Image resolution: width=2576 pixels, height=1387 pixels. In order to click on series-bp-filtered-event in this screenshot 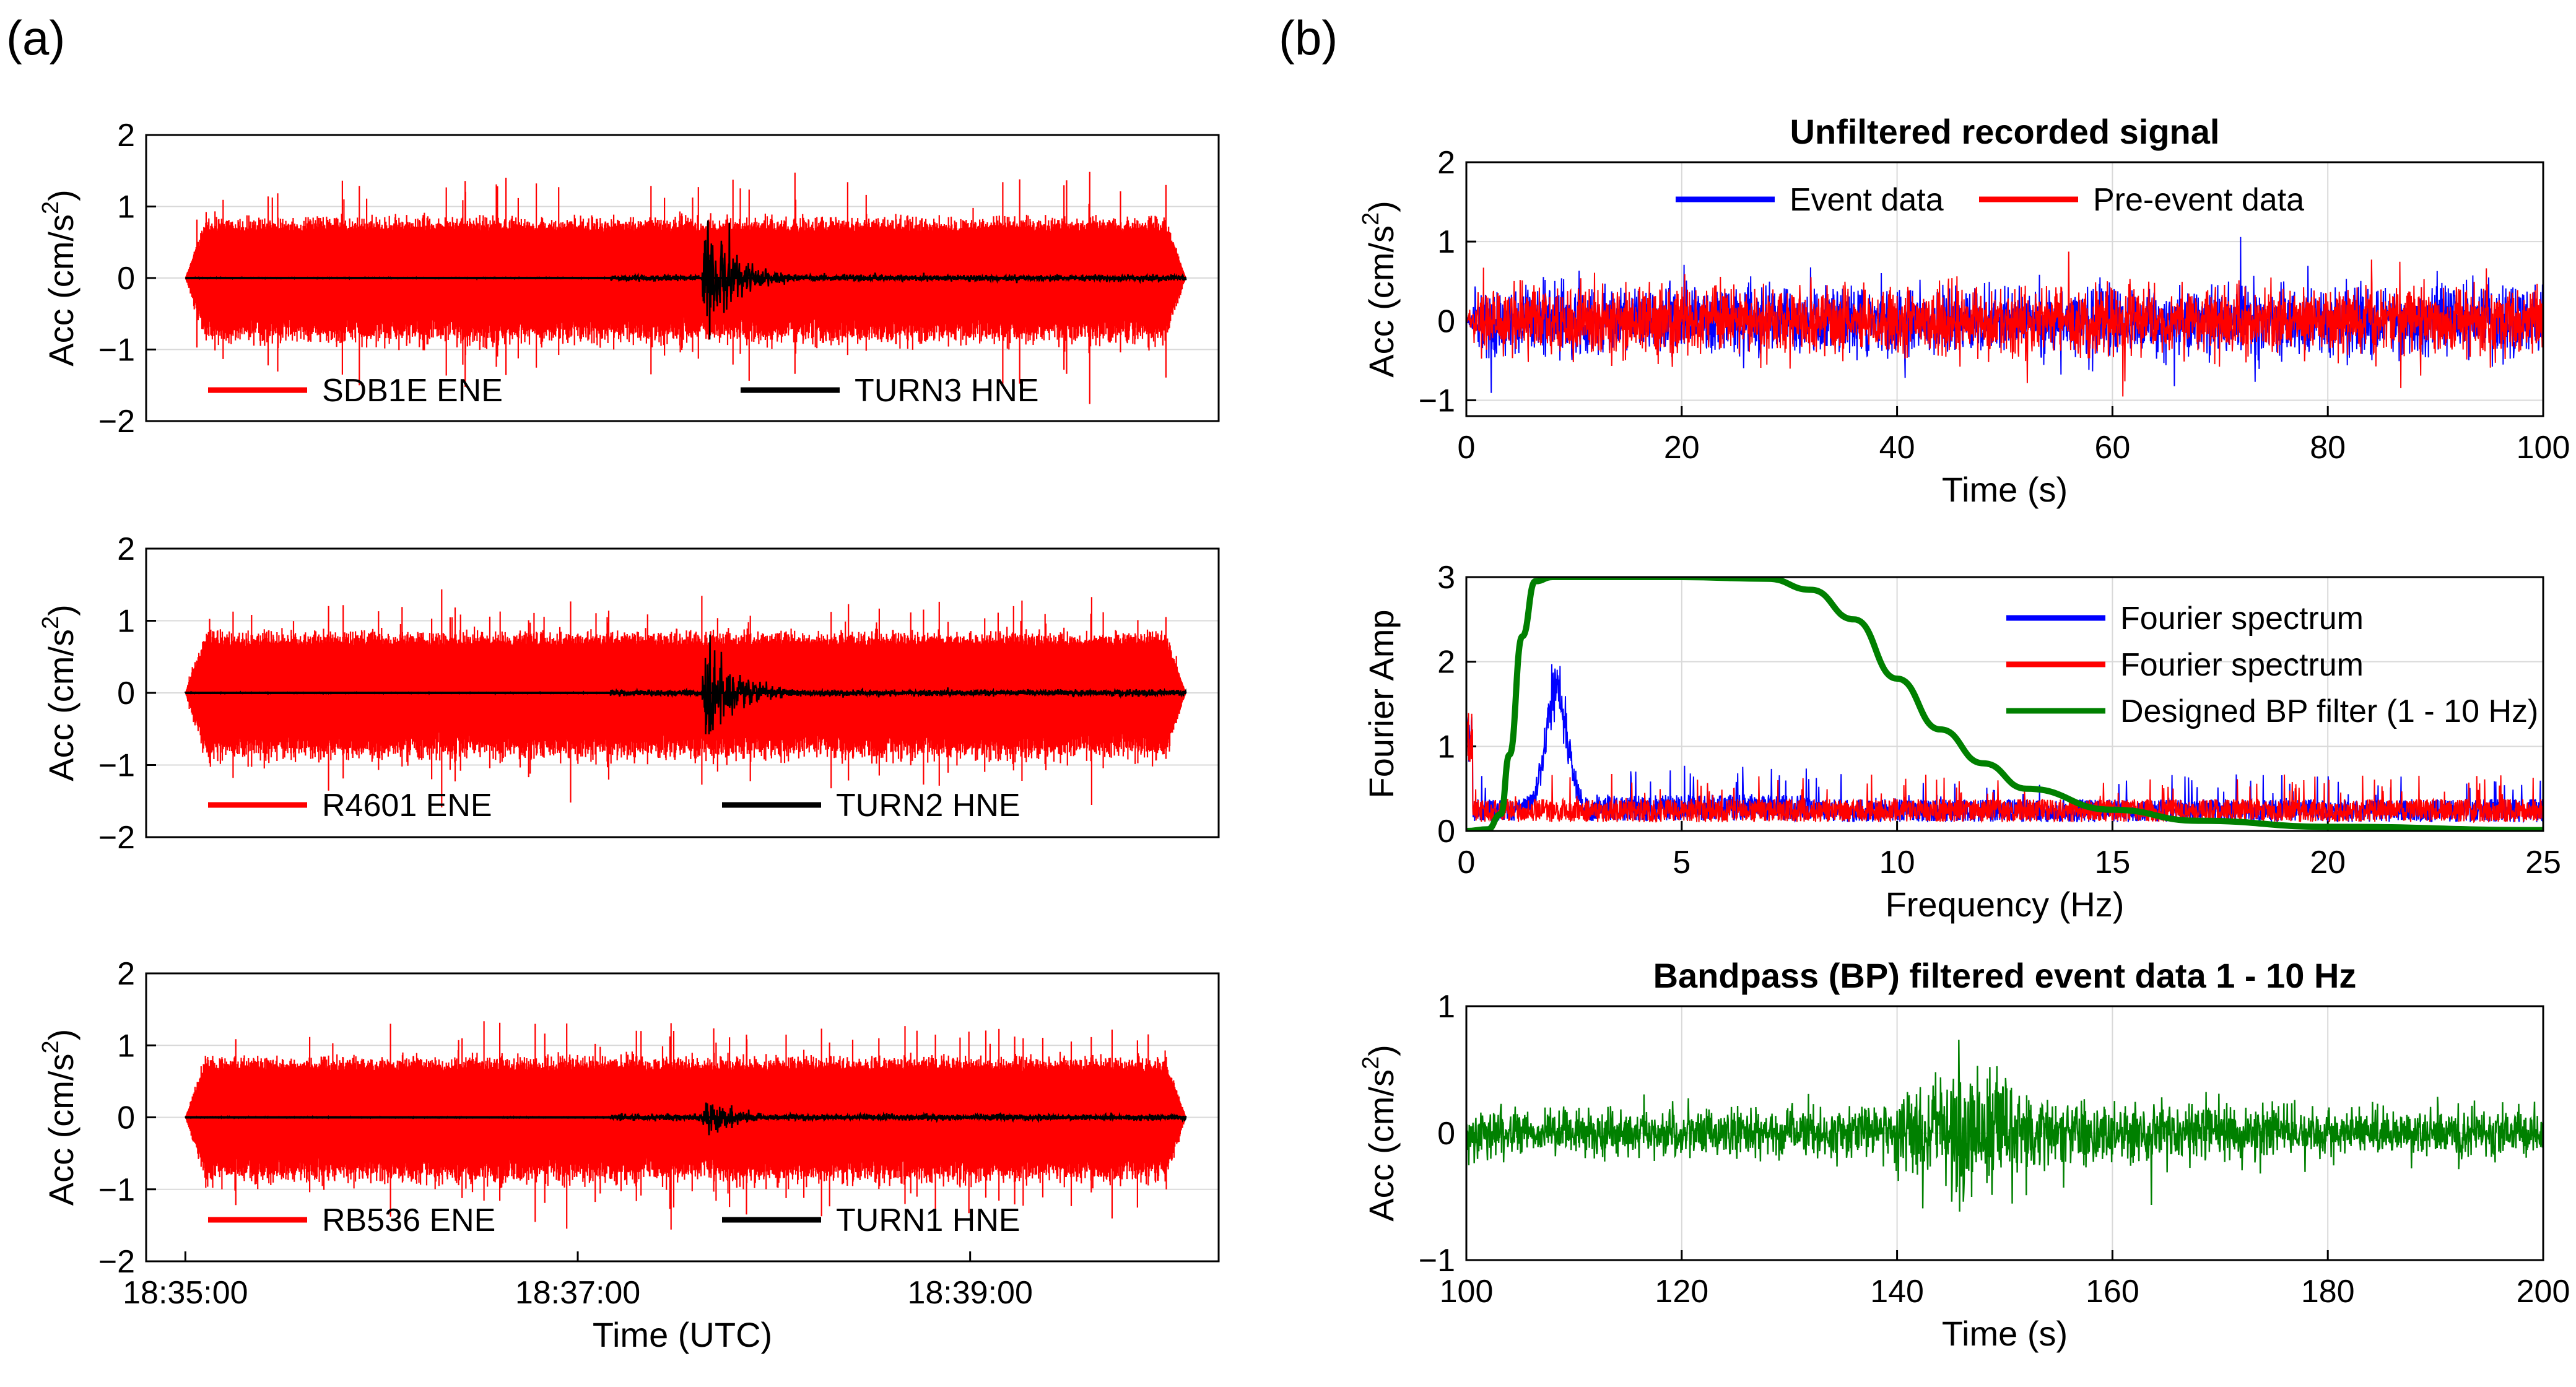, I will do `click(2004, 1126)`.